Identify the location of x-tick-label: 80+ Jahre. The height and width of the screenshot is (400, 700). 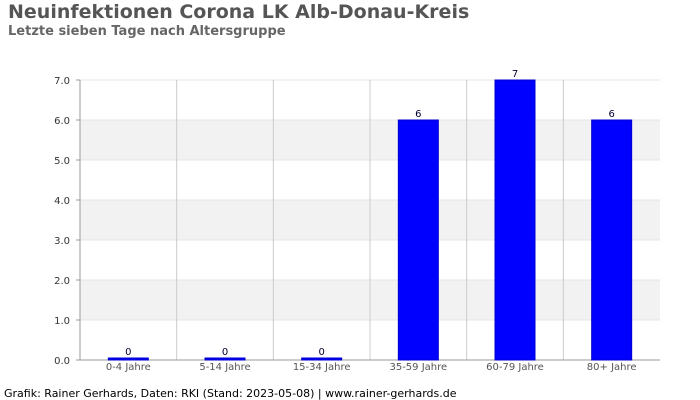
(612, 367).